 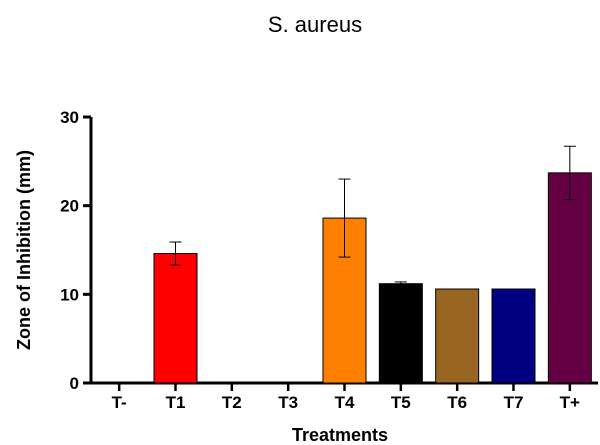 I want to click on bar-T1, so click(x=175, y=318).